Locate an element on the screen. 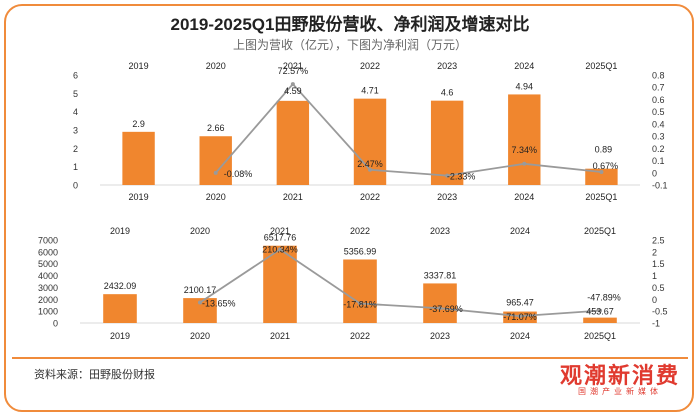 The height and width of the screenshot is (418, 700). y-tick-left-1: 0 is located at coordinates (75, 186).